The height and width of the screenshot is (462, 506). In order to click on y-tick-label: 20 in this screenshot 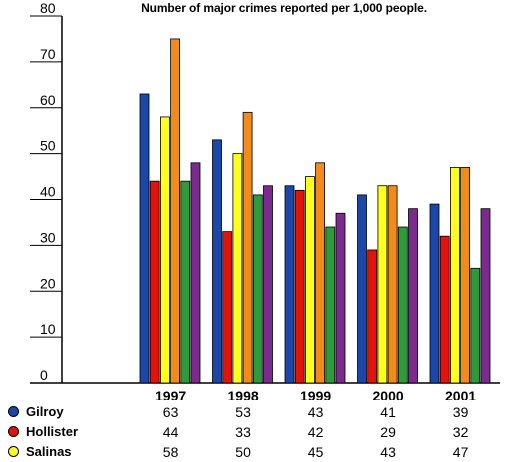, I will do `click(48, 283)`.